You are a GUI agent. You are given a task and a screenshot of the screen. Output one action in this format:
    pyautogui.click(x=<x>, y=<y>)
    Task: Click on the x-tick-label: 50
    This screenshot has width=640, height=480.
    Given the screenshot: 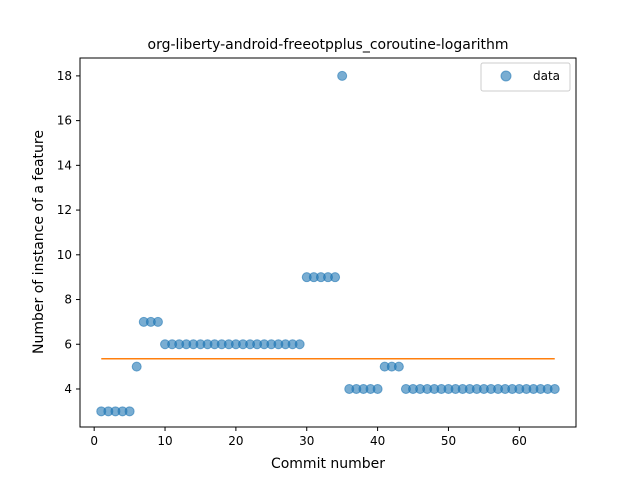 What is the action you would take?
    pyautogui.click(x=448, y=441)
    